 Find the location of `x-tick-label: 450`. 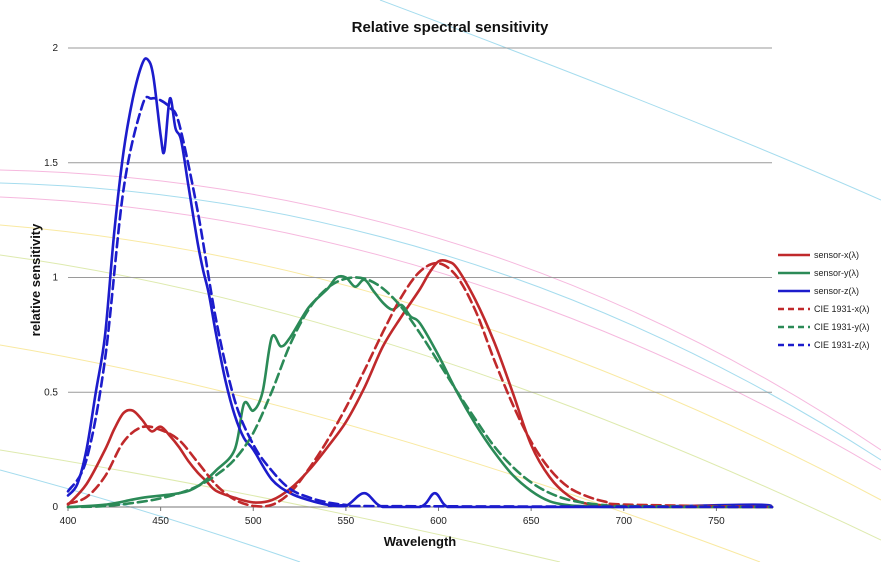

x-tick-label: 450 is located at coordinates (160, 521).